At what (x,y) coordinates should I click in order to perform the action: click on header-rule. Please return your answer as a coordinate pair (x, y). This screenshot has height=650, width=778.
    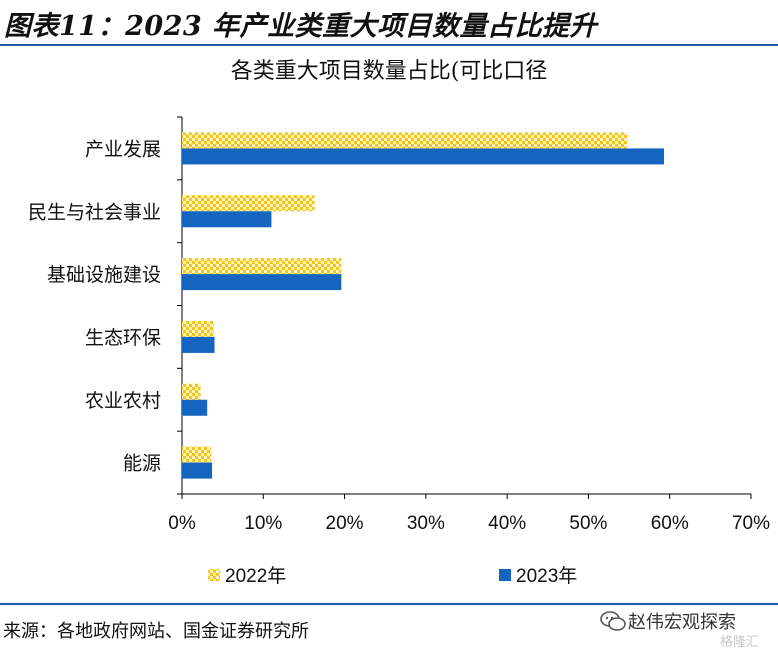
    Looking at the image, I should click on (389, 45).